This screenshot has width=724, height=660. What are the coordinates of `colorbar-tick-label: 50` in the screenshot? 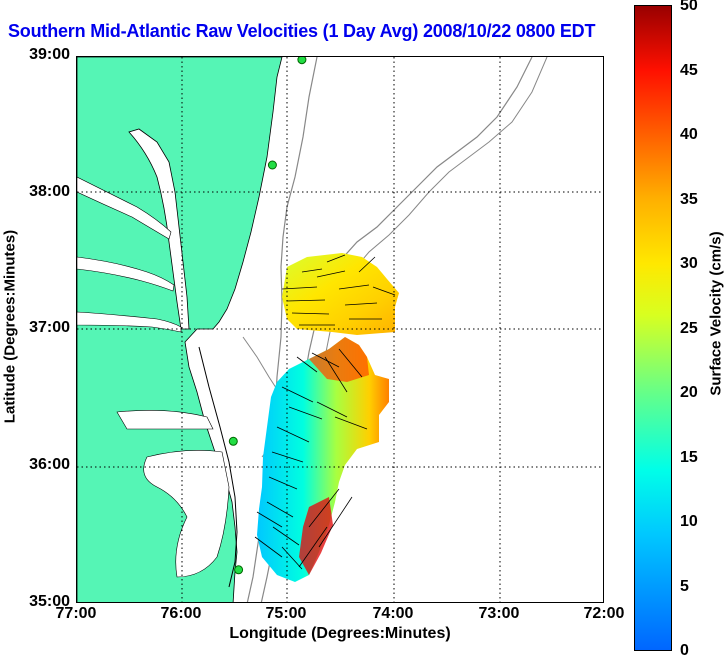 It's located at (689, 7).